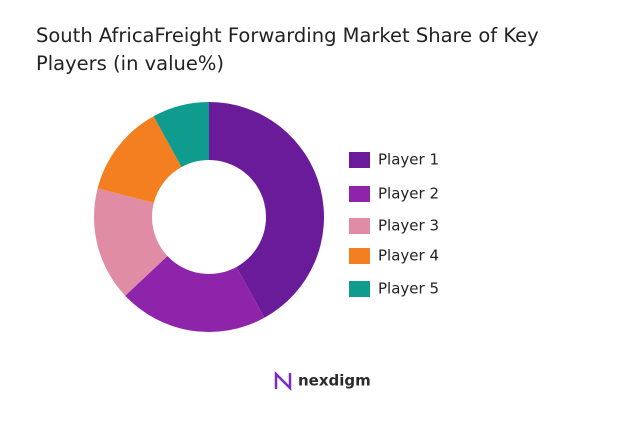  I want to click on legend-label: Player 2, so click(408, 194).